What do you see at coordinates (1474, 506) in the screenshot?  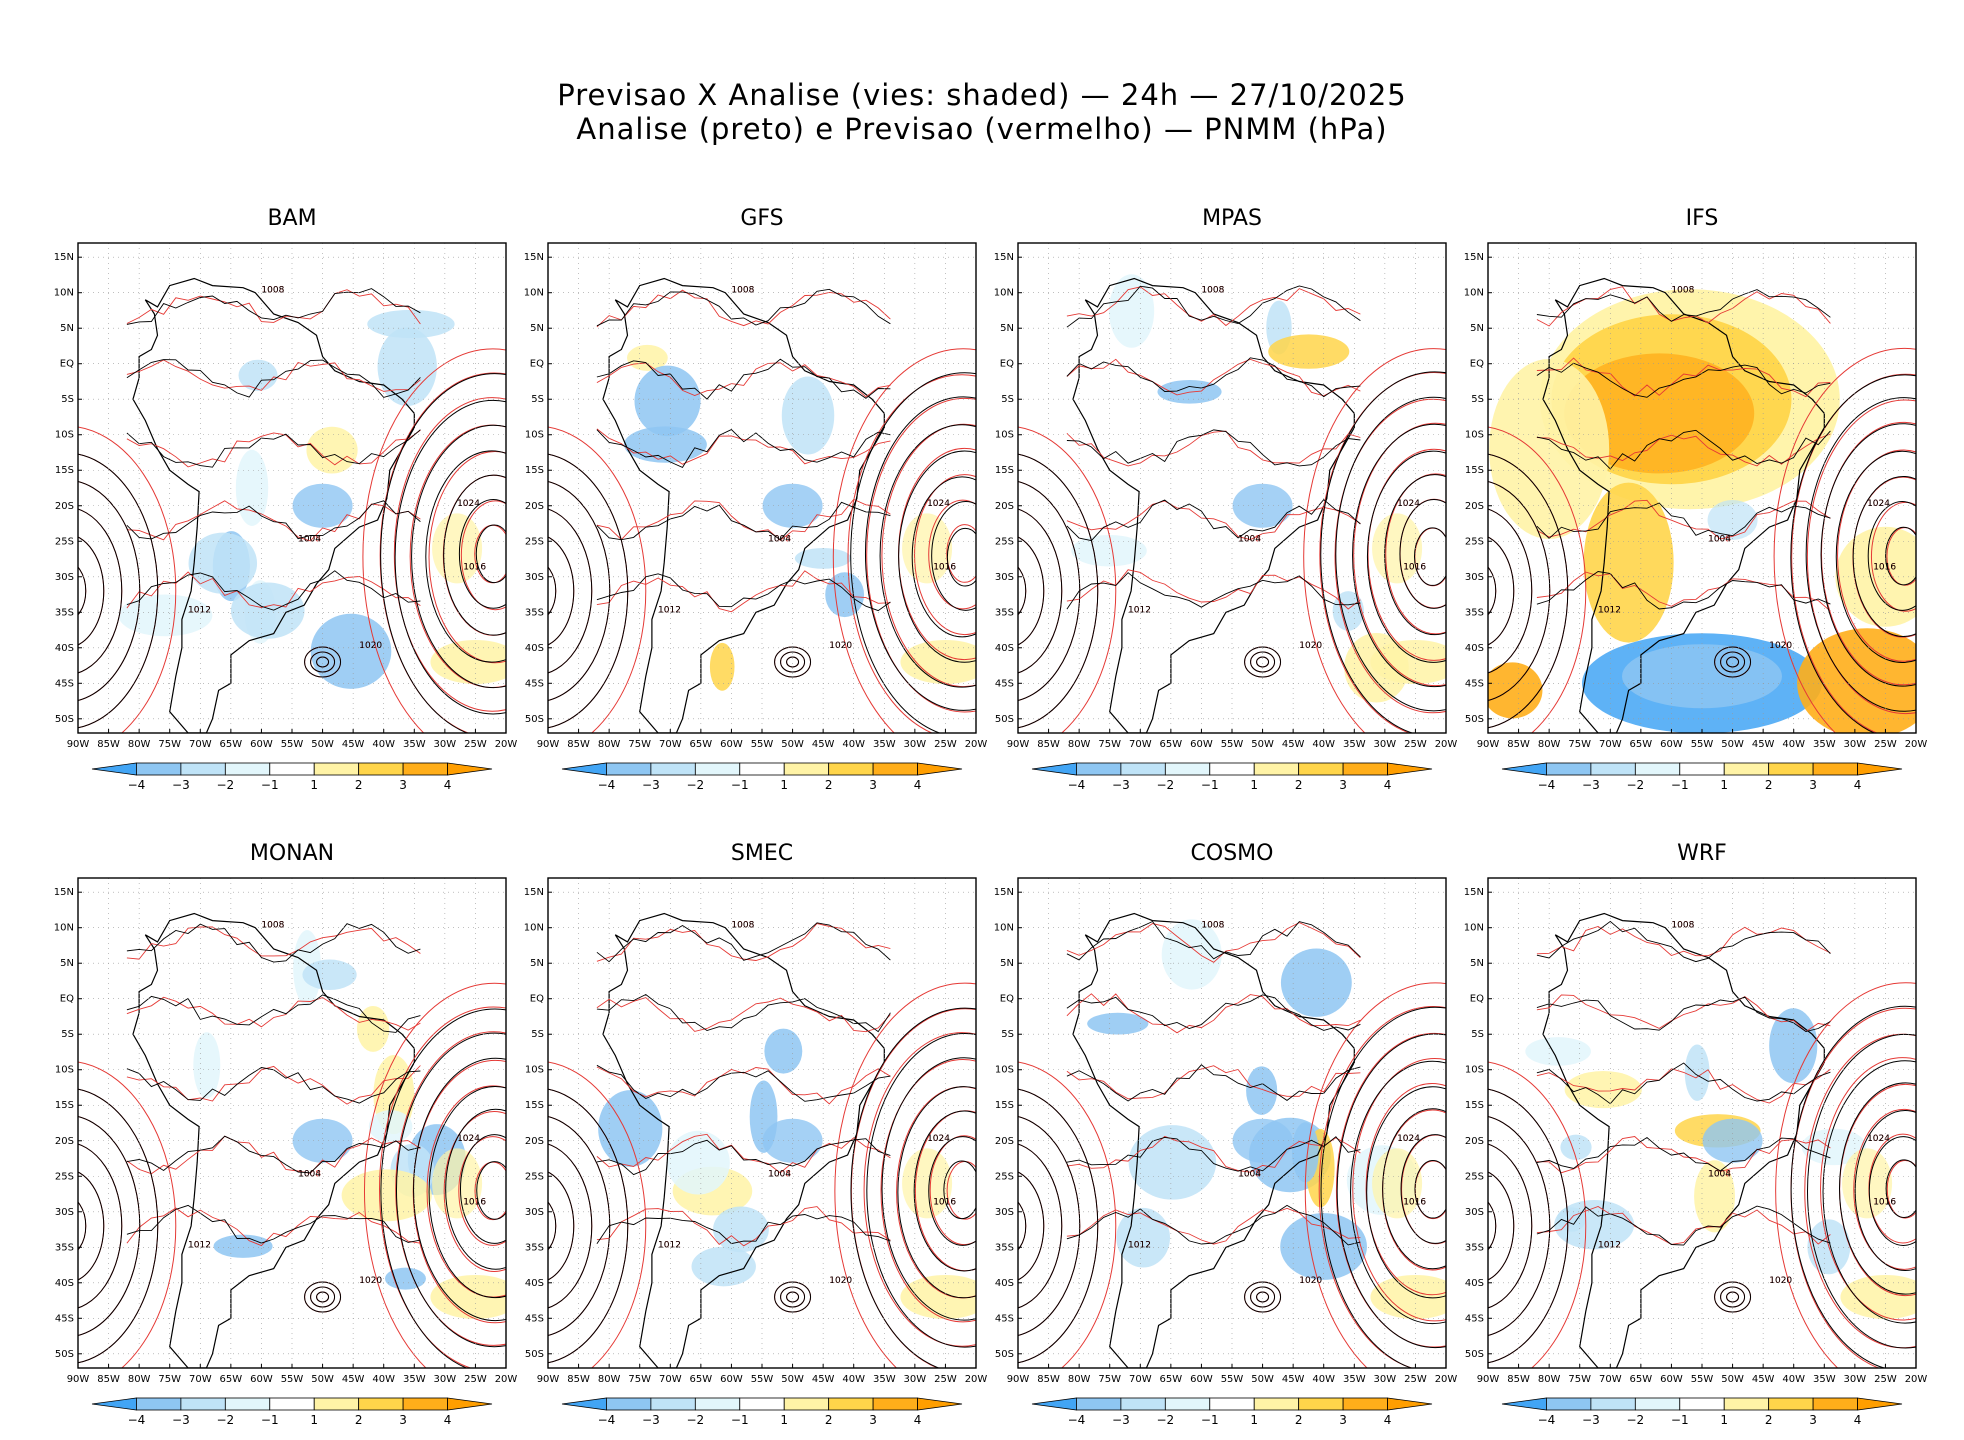 I see `lat-tick-label: 20S` at bounding box center [1474, 506].